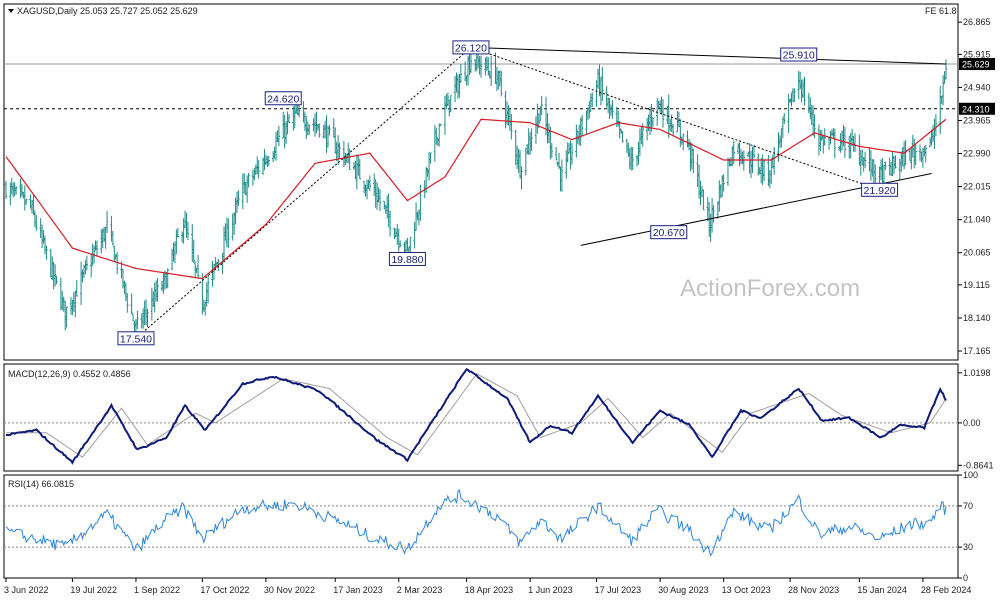  I want to click on current-price-badge: 25.629, so click(977, 64).